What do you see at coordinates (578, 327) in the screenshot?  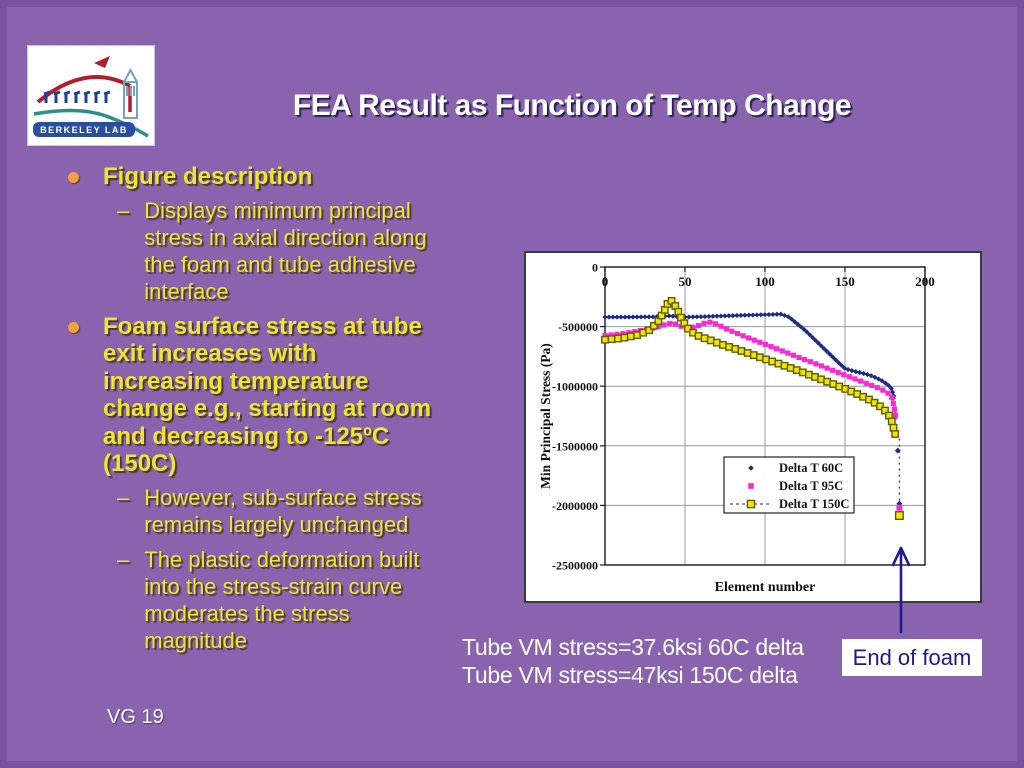 I see `svg-text: -500000` at bounding box center [578, 327].